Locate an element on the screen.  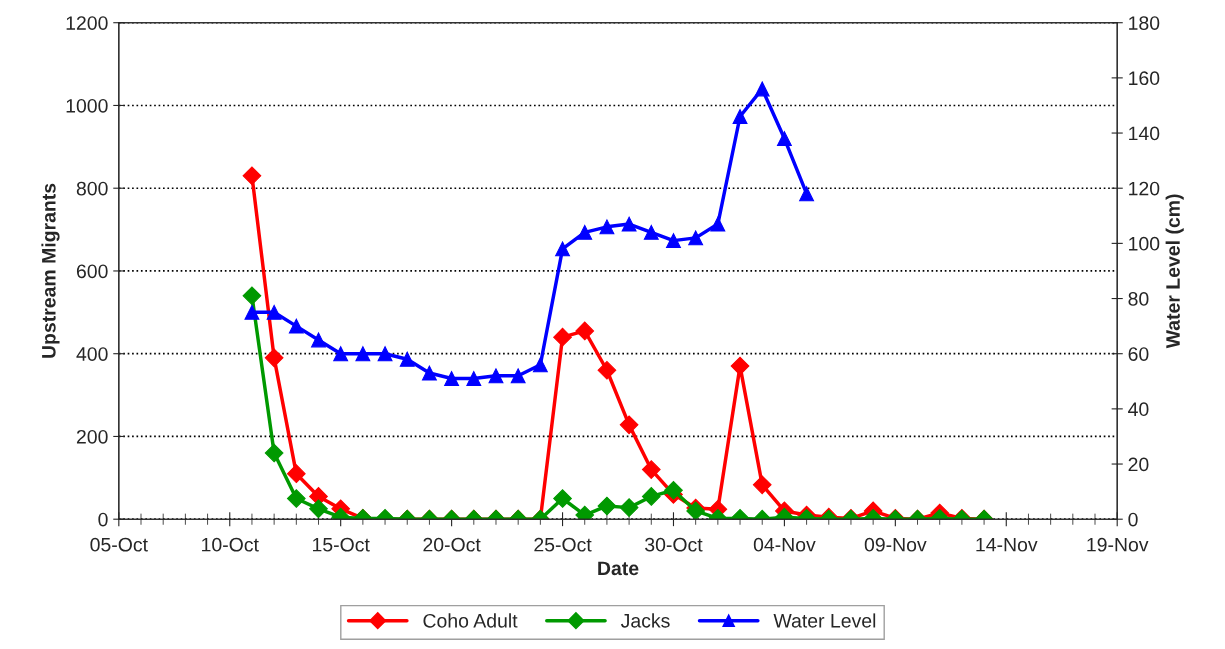
legend-label: Coho Adult is located at coordinates (470, 620).